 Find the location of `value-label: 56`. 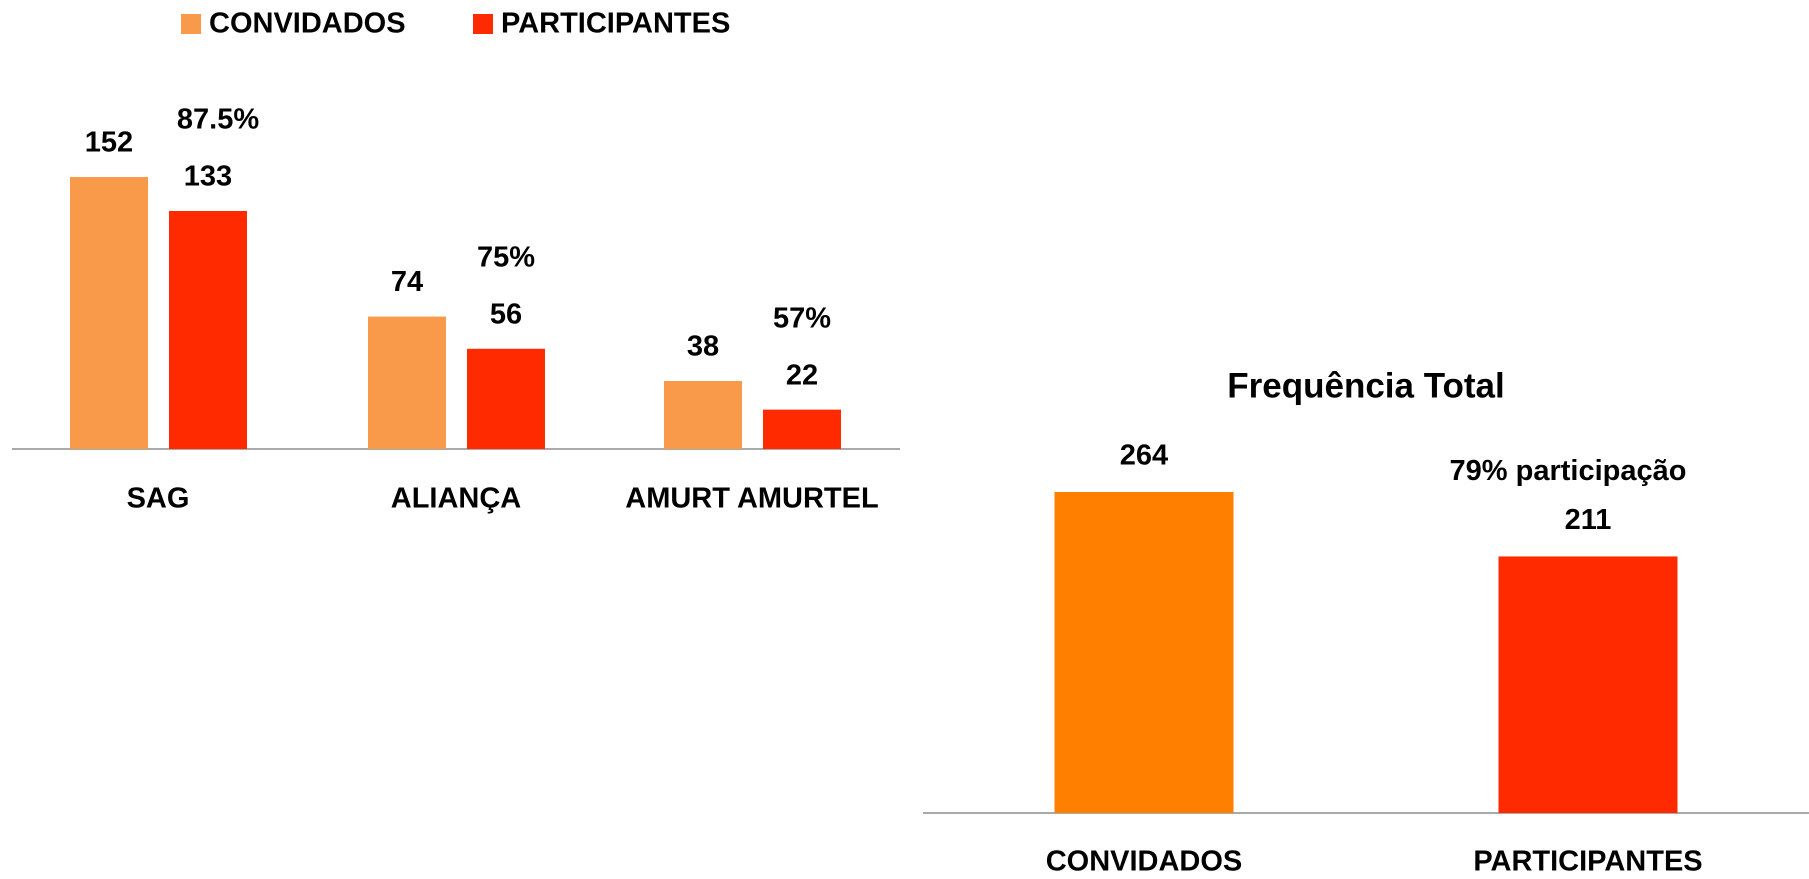

value-label: 56 is located at coordinates (506, 314).